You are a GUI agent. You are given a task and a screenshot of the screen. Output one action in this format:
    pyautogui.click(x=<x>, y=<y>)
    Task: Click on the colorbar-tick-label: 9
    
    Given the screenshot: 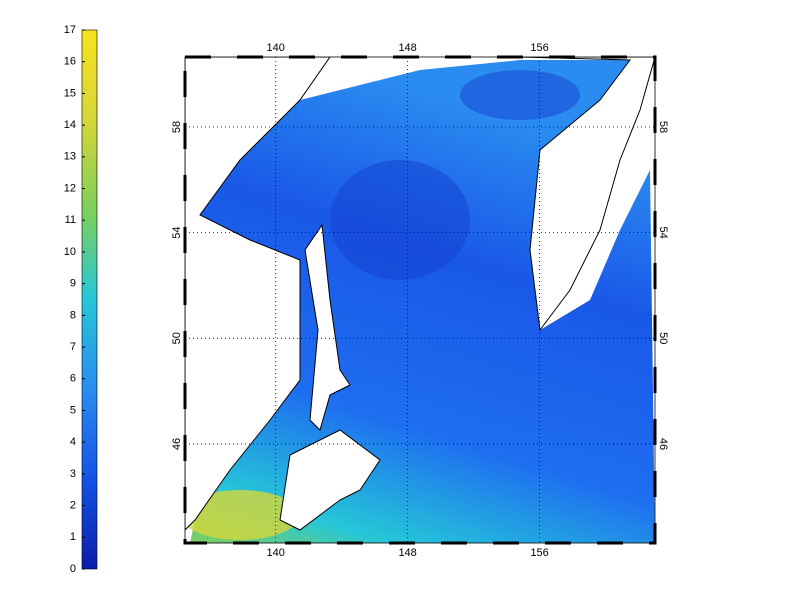 What is the action you would take?
    pyautogui.click(x=73, y=284)
    